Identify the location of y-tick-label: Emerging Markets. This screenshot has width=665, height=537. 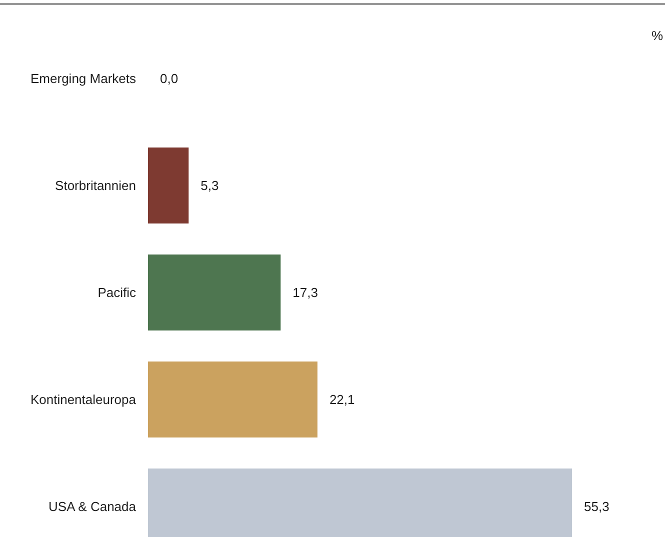
(83, 78).